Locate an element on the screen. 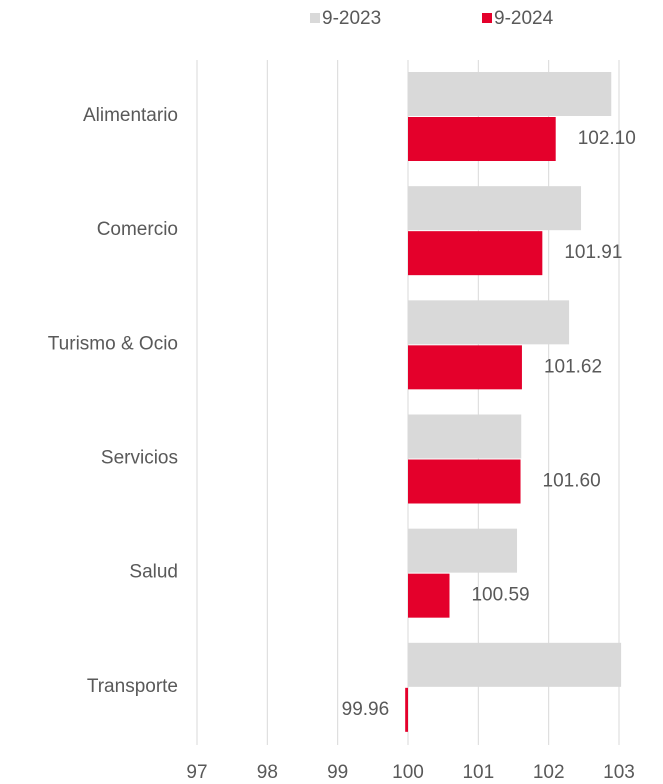 Image resolution: width=663 pixels, height=784 pixels. y-tick-label: Servicios is located at coordinates (139, 458).